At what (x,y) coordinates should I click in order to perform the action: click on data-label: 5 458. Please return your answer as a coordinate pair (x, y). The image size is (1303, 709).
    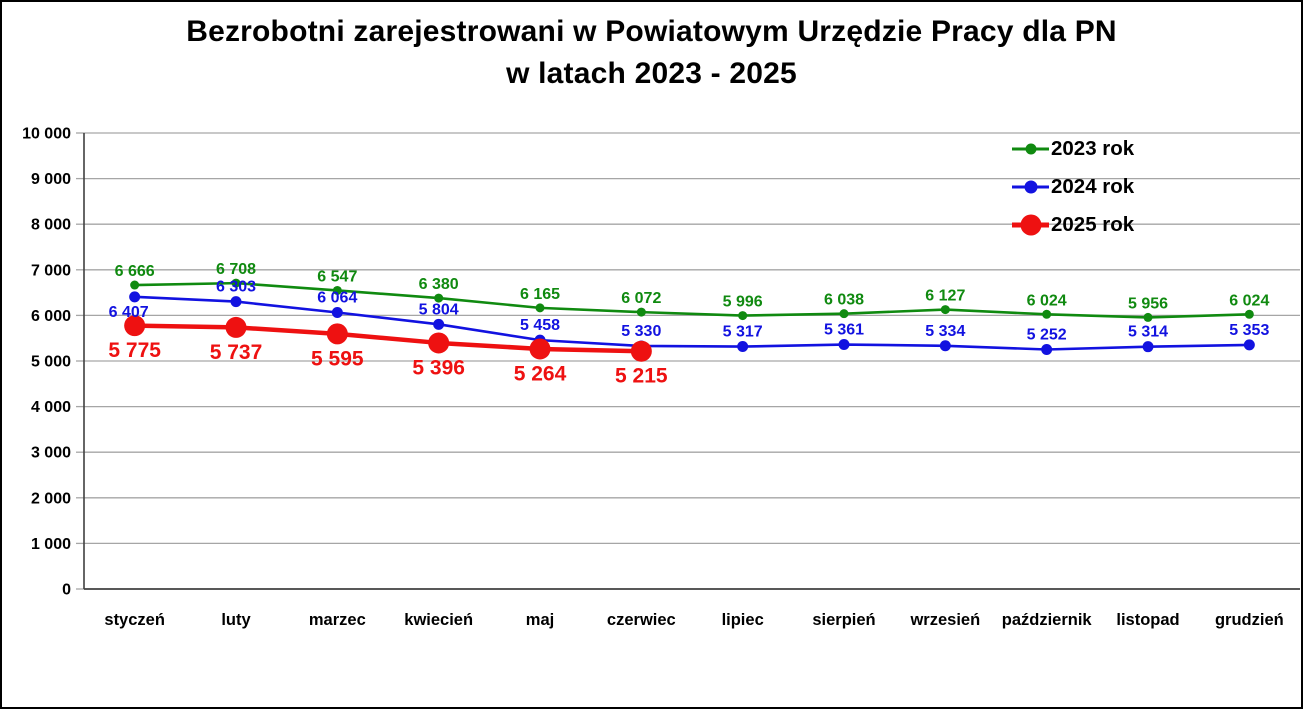
    Looking at the image, I should click on (540, 325).